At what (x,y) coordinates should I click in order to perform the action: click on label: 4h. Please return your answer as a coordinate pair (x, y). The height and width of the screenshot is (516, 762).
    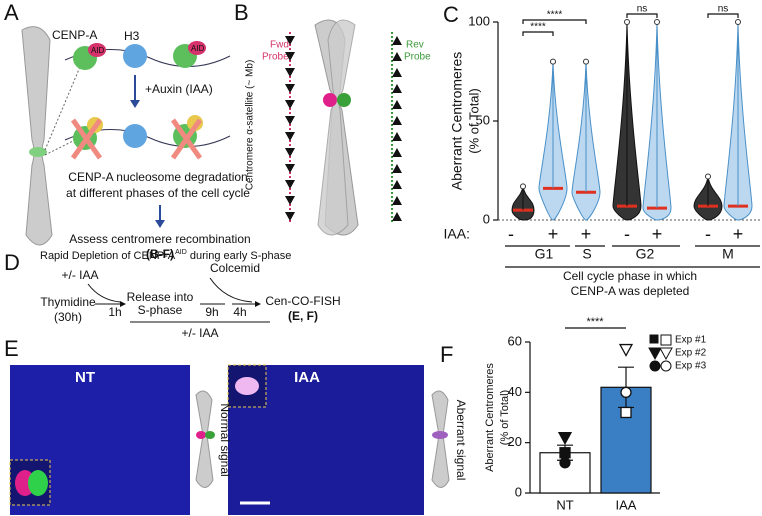
    Looking at the image, I should click on (239, 312).